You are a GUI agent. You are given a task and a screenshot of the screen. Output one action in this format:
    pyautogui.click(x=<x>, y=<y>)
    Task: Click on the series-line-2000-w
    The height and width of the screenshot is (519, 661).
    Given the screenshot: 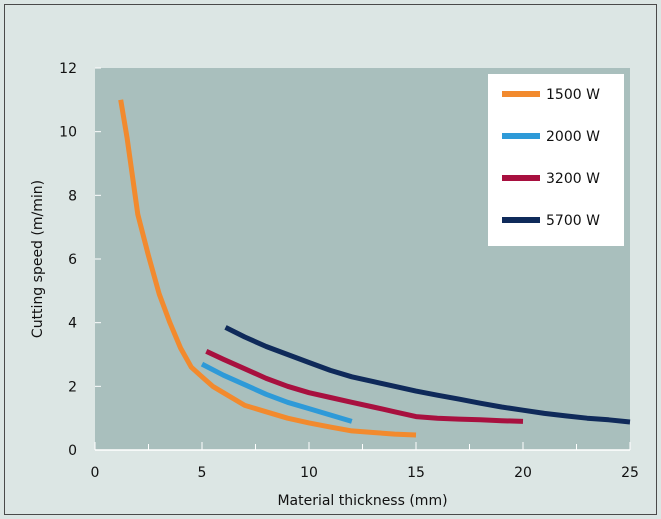 What is the action you would take?
    pyautogui.click(x=276, y=392)
    